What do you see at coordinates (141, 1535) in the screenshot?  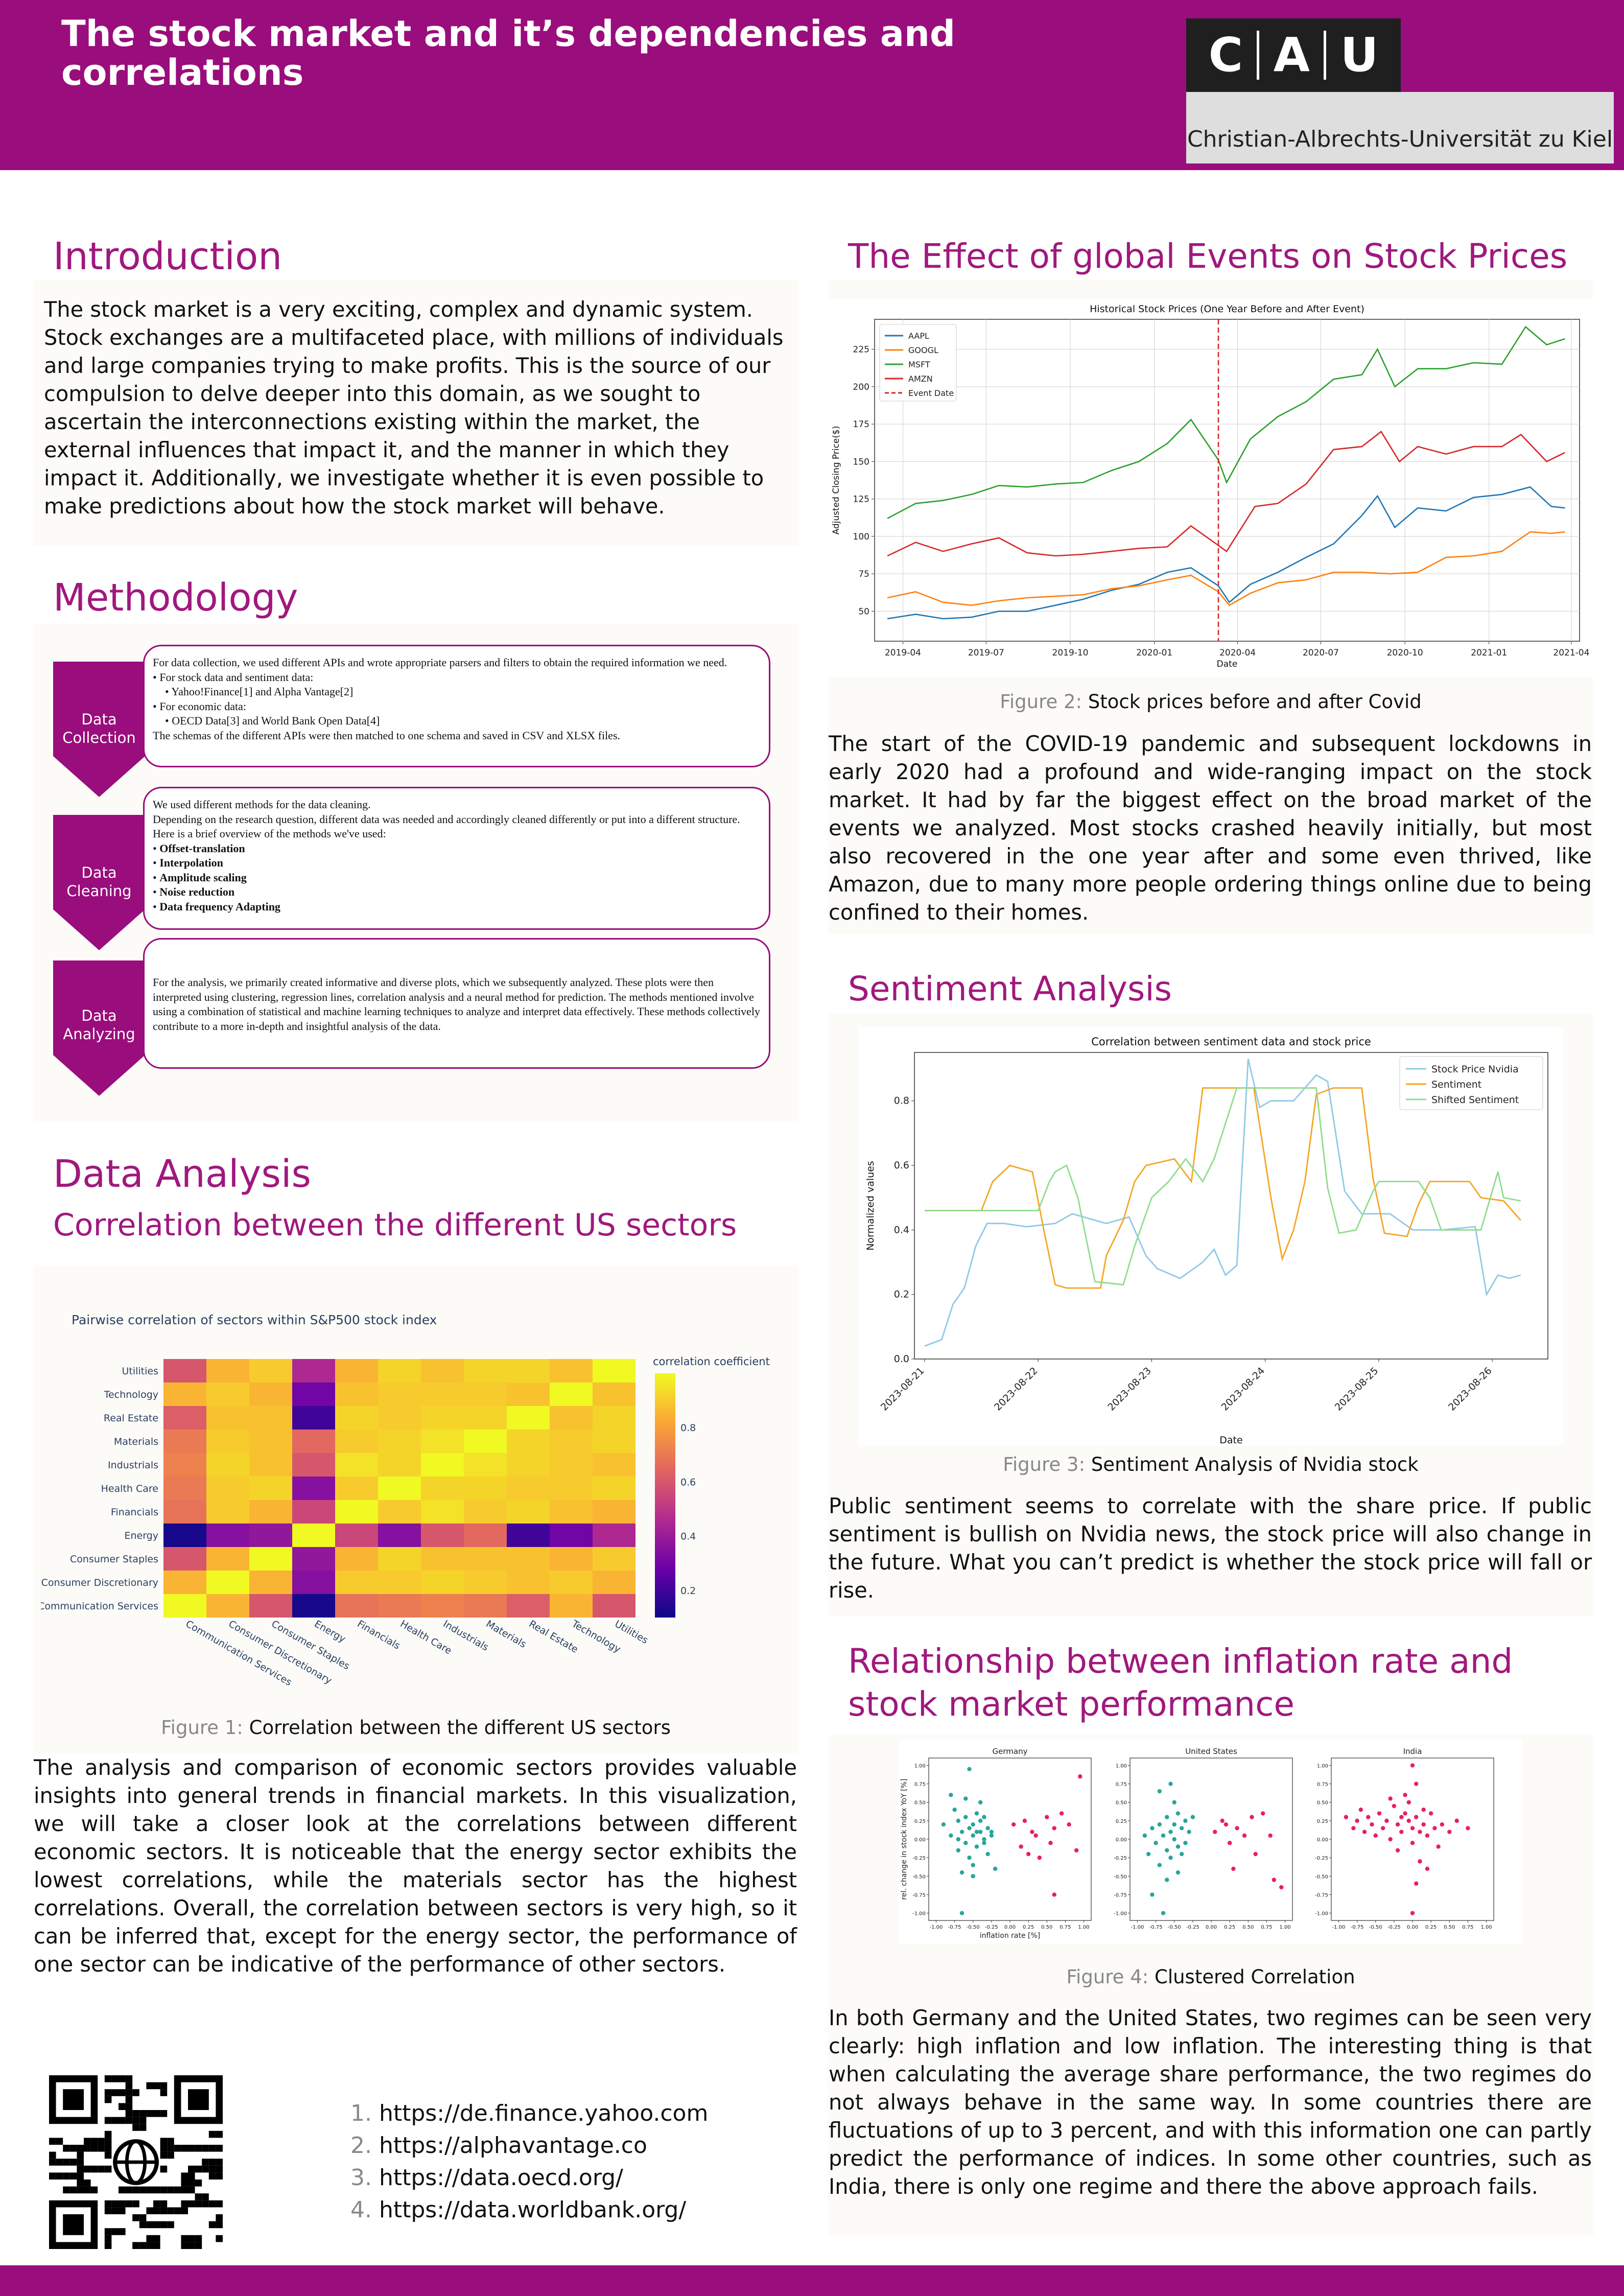 I see `heatmap-row-label: Energy` at bounding box center [141, 1535].